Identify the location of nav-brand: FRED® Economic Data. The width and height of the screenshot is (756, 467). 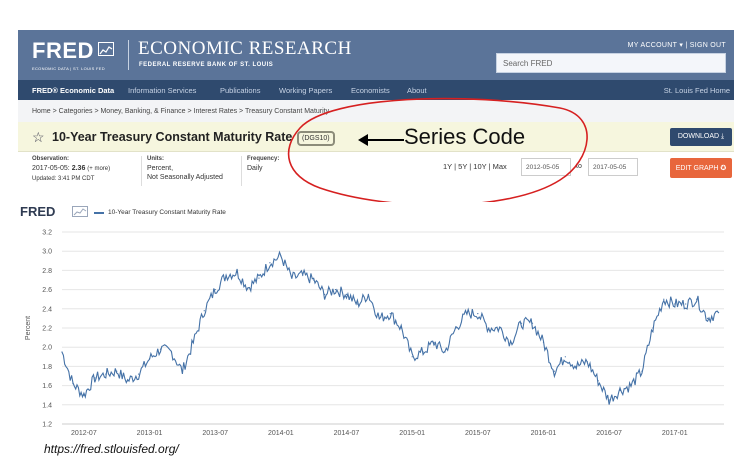
(73, 90).